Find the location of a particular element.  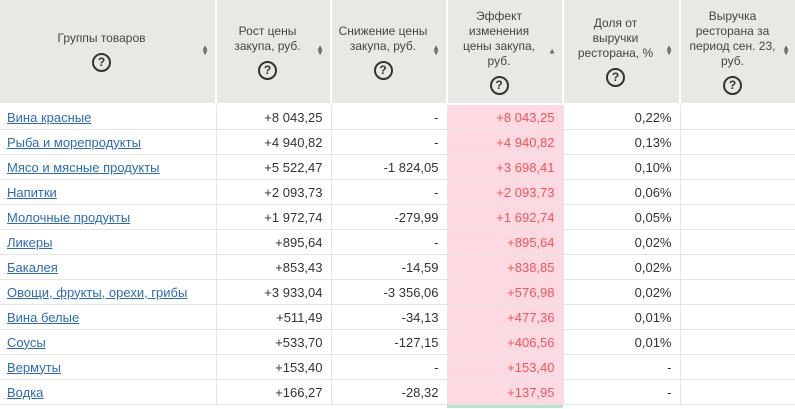

group-link: Ликеры is located at coordinates (30, 242).